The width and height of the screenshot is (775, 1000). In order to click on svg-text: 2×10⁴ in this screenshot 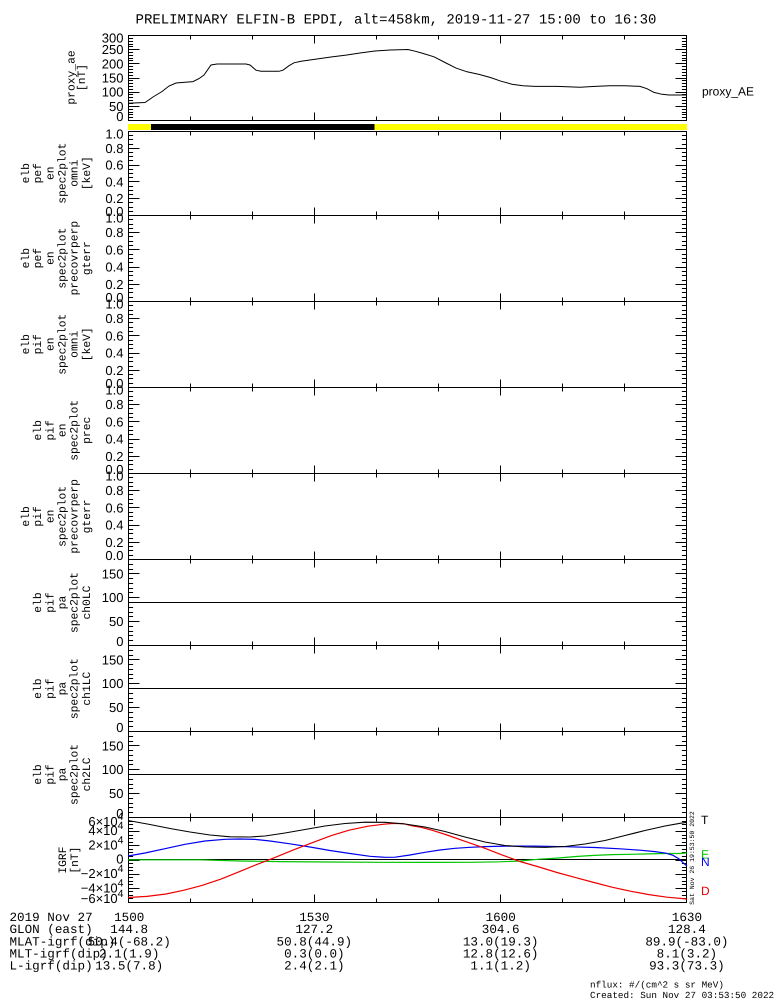, I will do `click(105, 843)`.